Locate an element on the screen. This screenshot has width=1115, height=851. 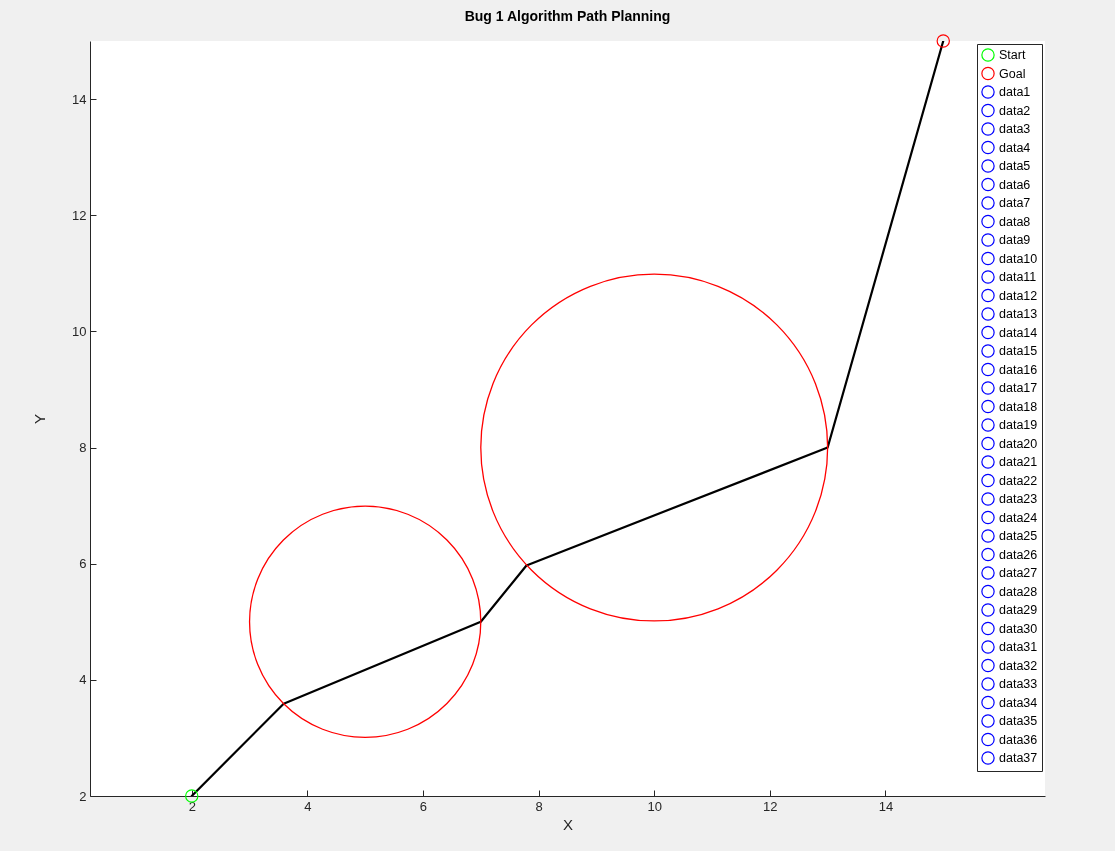
legend-label: data12 is located at coordinates (1018, 295).